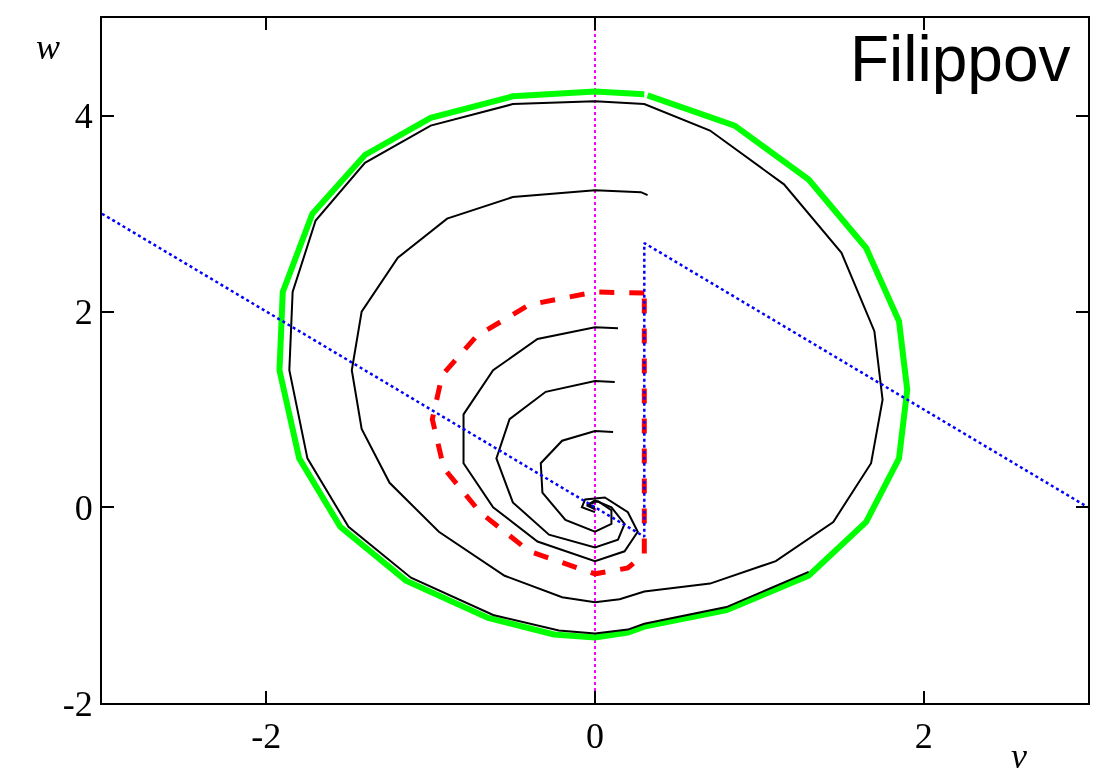 Image resolution: width=1107 pixels, height=777 pixels. I want to click on x-tick-label: 2, so click(923, 736).